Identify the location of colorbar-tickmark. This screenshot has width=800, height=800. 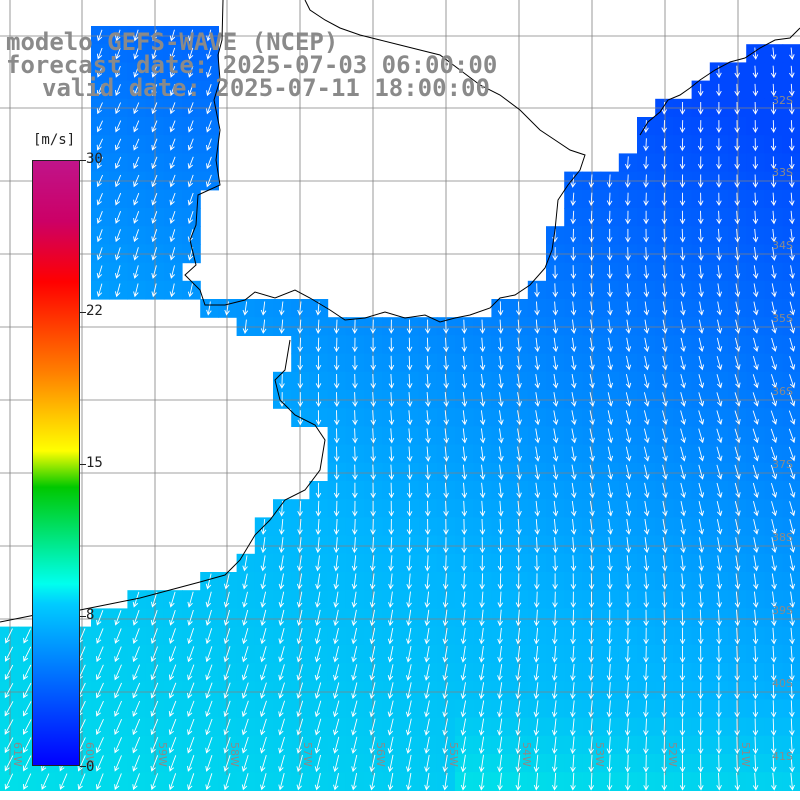
(83, 616).